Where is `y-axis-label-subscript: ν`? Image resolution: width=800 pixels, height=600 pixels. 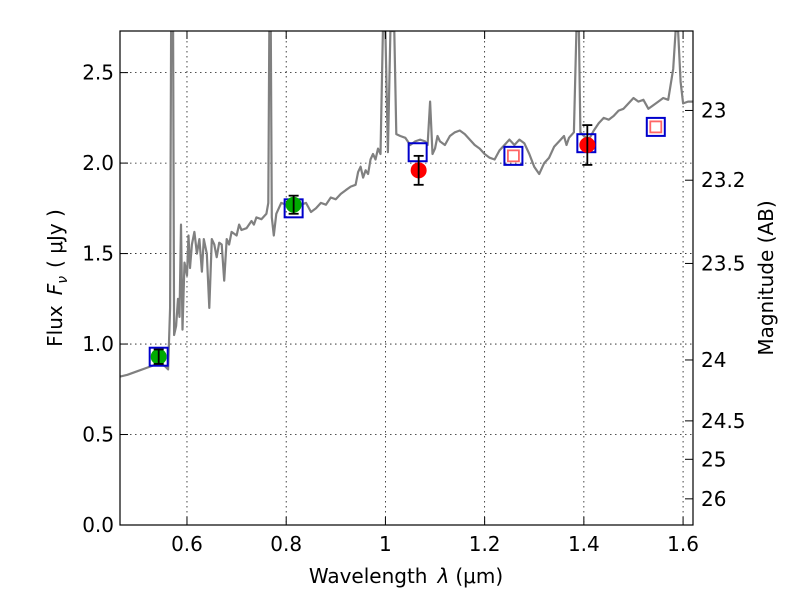 y-axis-label-subscript: ν is located at coordinates (63, 280).